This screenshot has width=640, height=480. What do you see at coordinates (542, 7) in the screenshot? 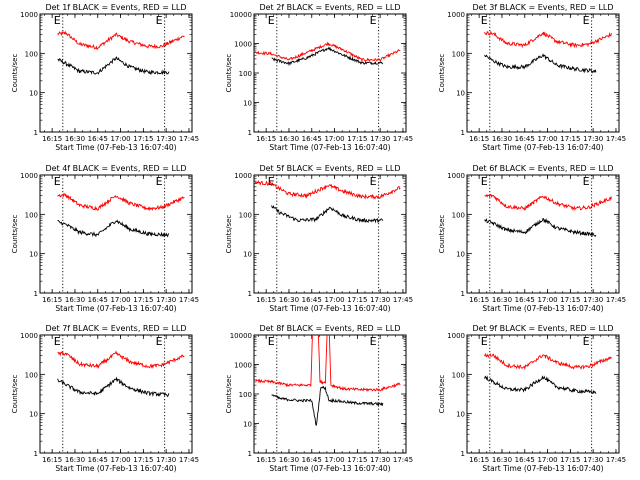
I see `chart-title: Det 3f BLACK = Events, RED = LLD` at bounding box center [542, 7].